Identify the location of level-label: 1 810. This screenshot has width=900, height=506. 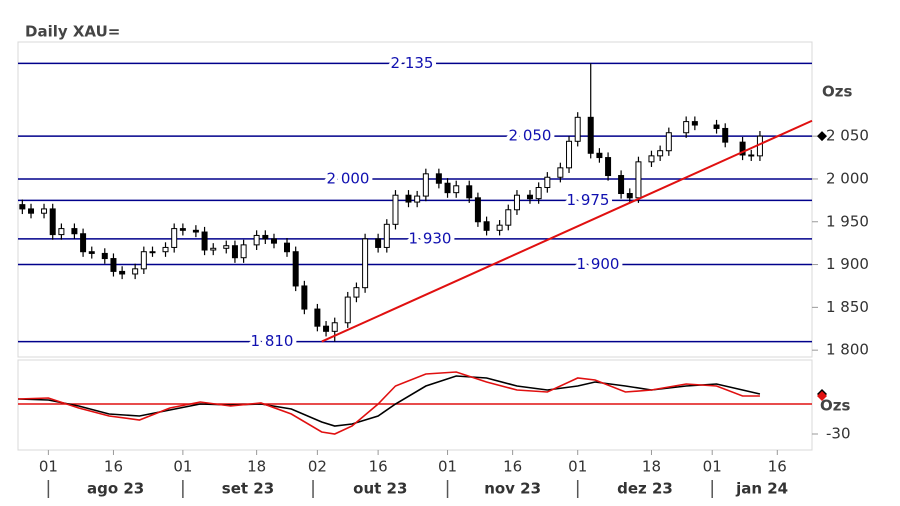
(272, 341).